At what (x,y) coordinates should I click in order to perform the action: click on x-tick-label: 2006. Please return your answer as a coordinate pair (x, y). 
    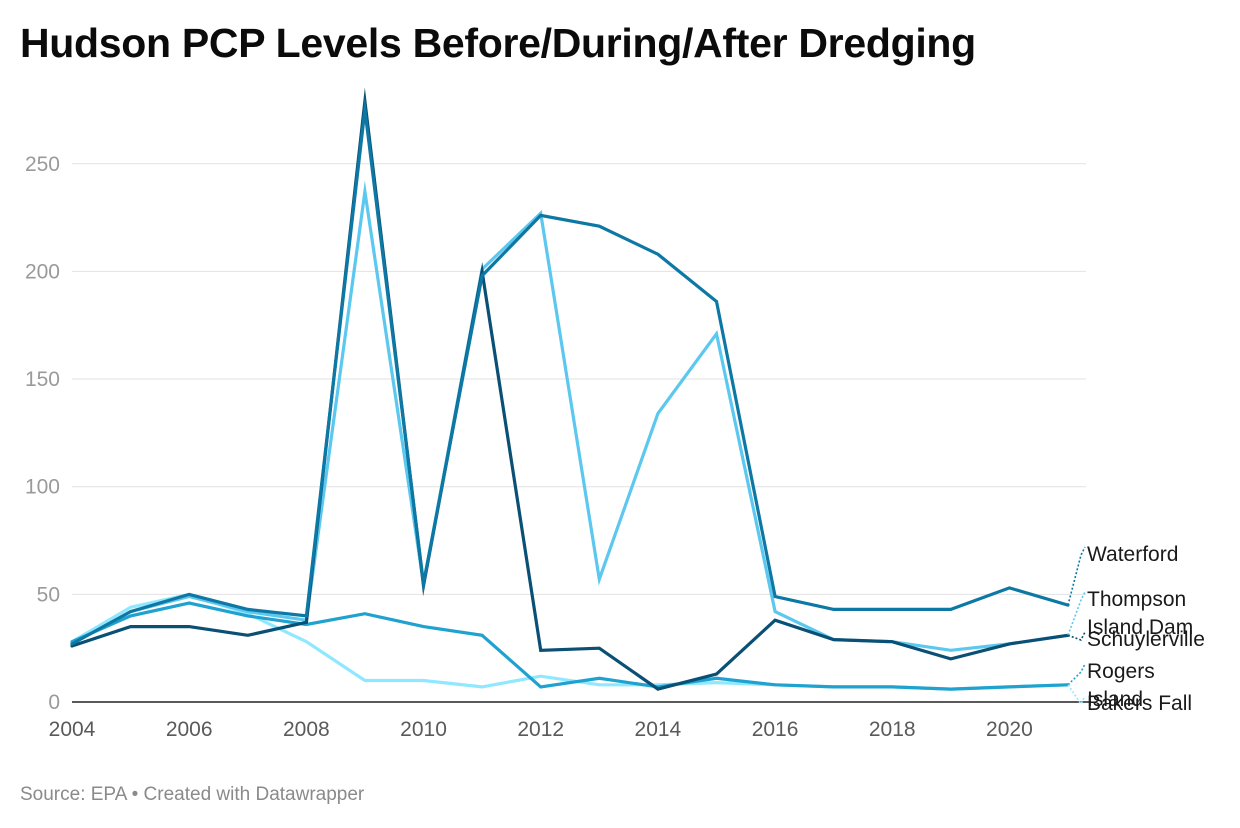
    Looking at the image, I should click on (189, 729).